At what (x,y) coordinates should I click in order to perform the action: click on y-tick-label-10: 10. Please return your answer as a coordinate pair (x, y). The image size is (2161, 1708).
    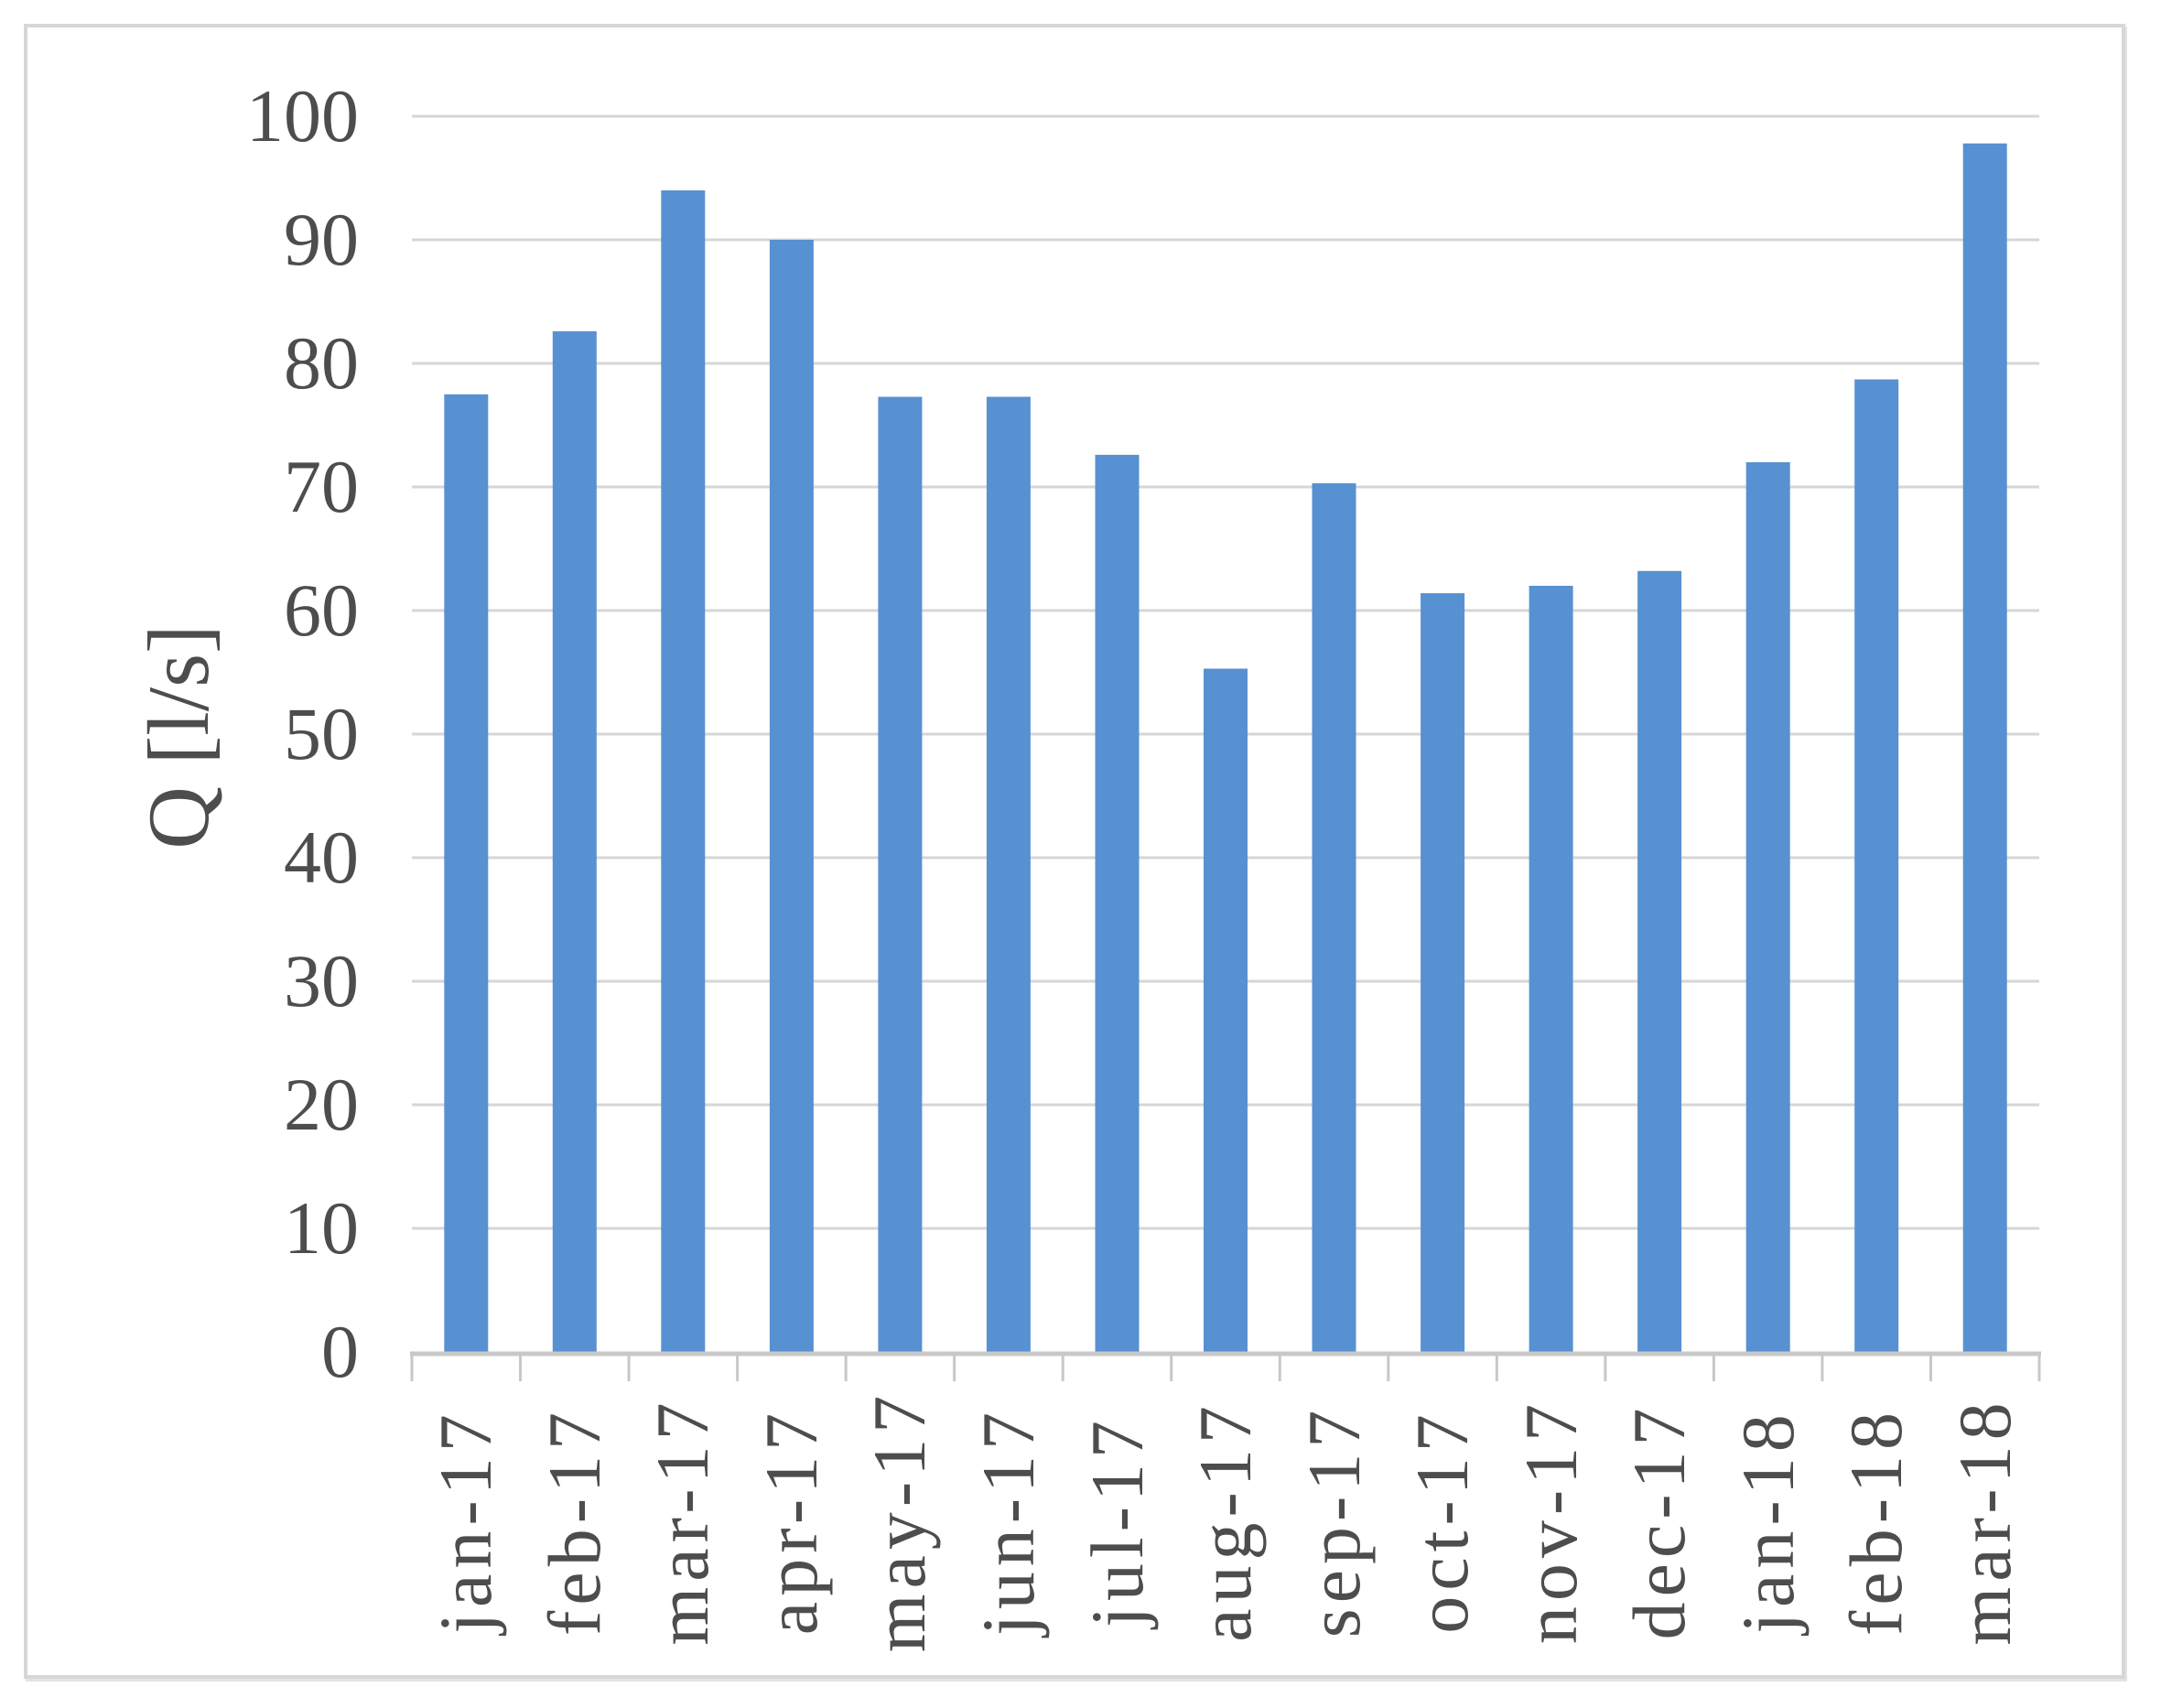
    Looking at the image, I should click on (321, 1228).